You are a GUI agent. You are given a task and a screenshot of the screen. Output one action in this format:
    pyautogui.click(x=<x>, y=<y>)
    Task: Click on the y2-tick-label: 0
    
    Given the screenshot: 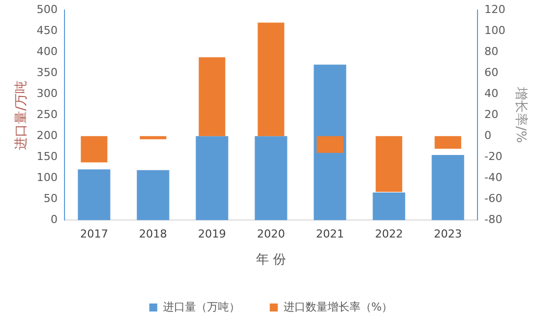 What is the action you would take?
    pyautogui.click(x=488, y=135)
    